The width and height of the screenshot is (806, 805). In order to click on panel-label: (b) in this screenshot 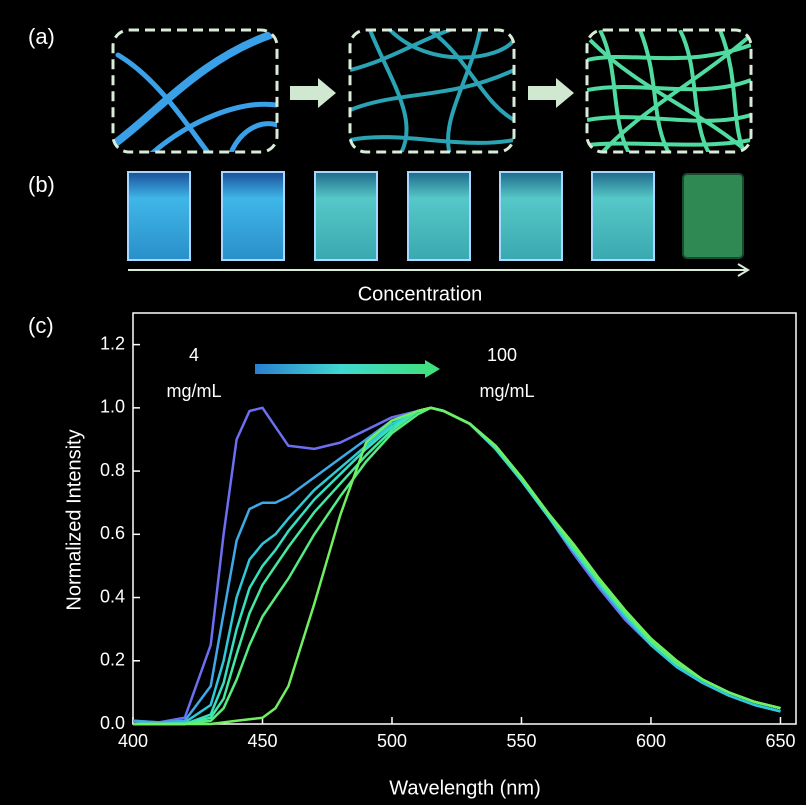, I will do `click(41, 184)`.